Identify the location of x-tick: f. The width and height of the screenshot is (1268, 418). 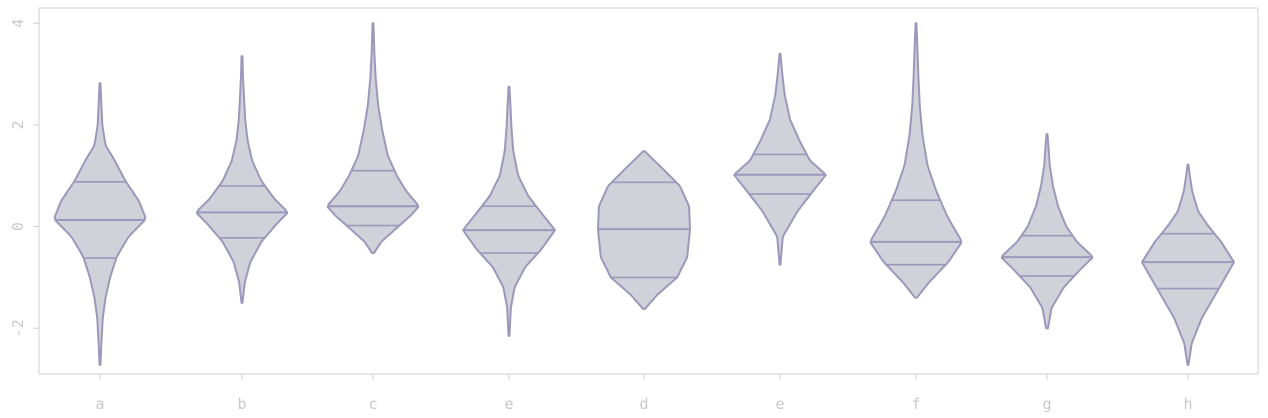
(916, 393).